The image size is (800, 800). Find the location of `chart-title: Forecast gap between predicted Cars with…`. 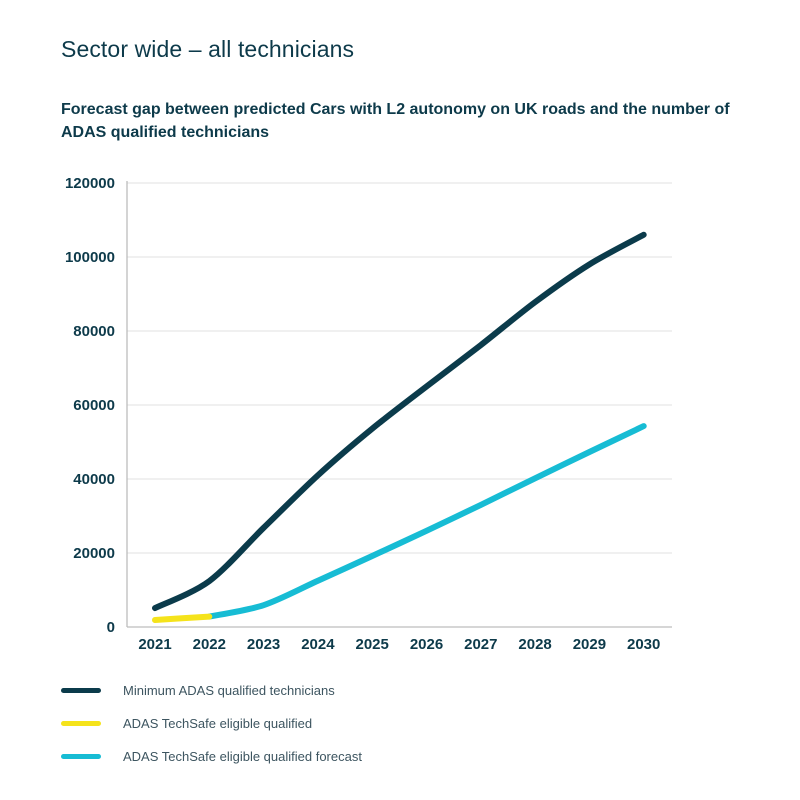

chart-title: Forecast gap between predicted Cars with… is located at coordinates (395, 121).